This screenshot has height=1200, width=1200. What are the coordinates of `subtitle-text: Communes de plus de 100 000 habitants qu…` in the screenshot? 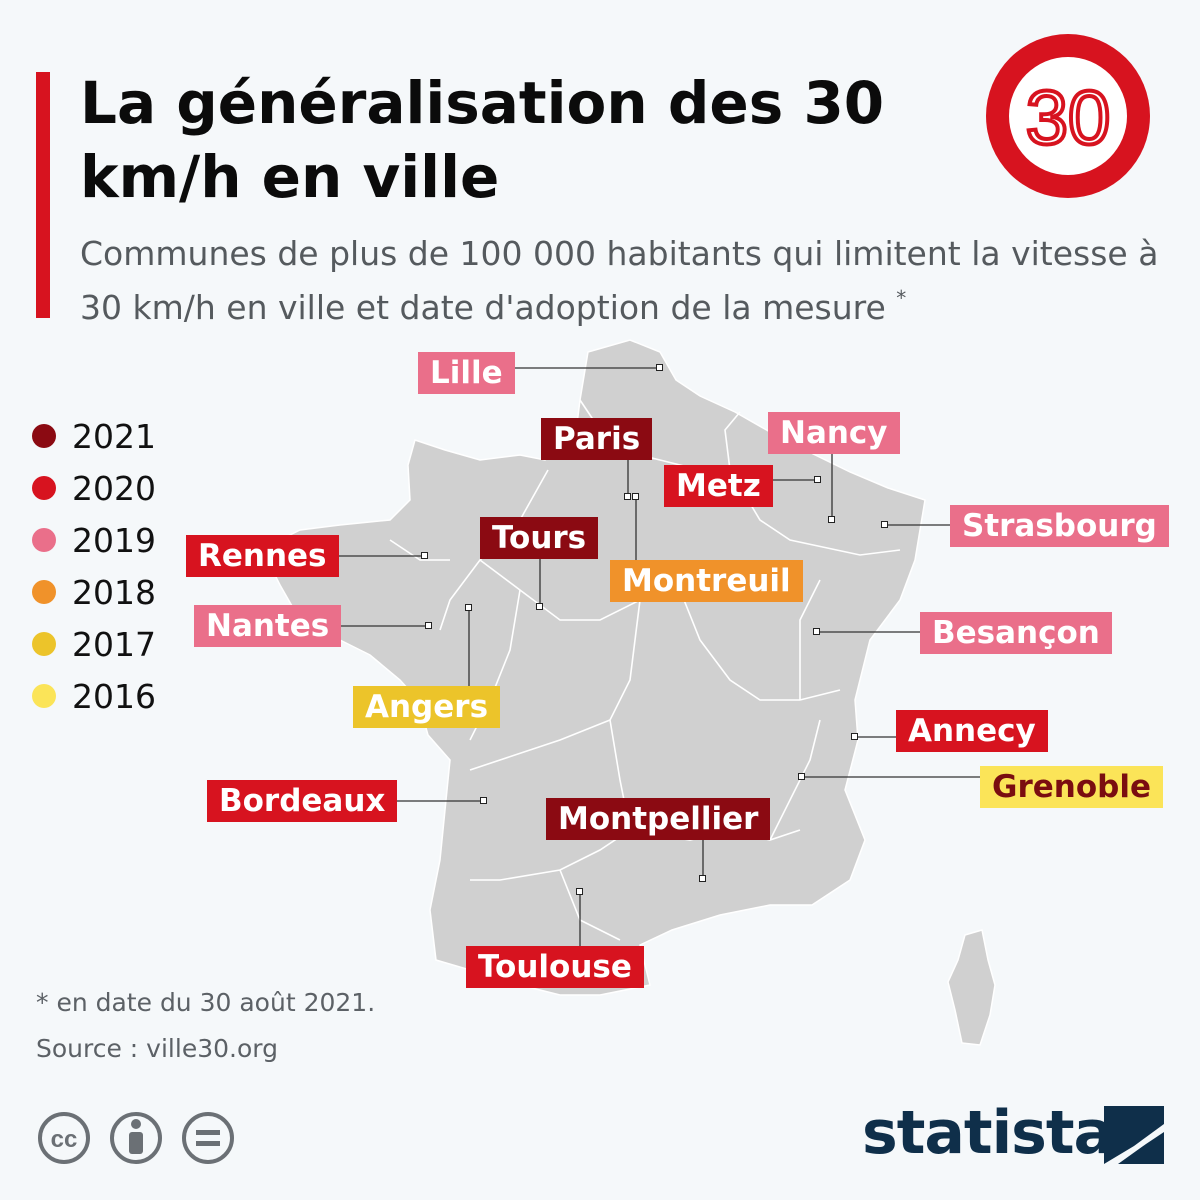 It's located at (619, 280).